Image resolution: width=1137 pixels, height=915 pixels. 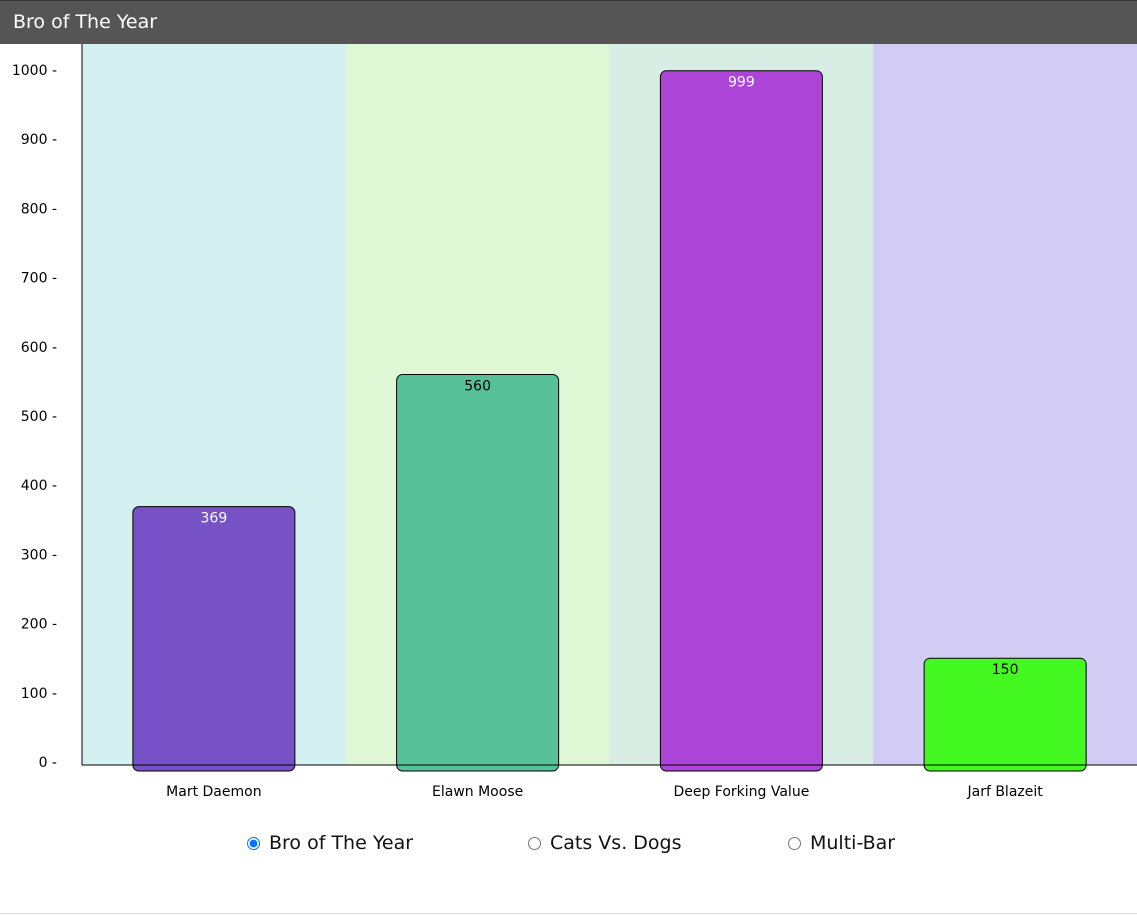 What do you see at coordinates (39, 279) in the screenshot?
I see `y-tick-label-7: 700 -` at bounding box center [39, 279].